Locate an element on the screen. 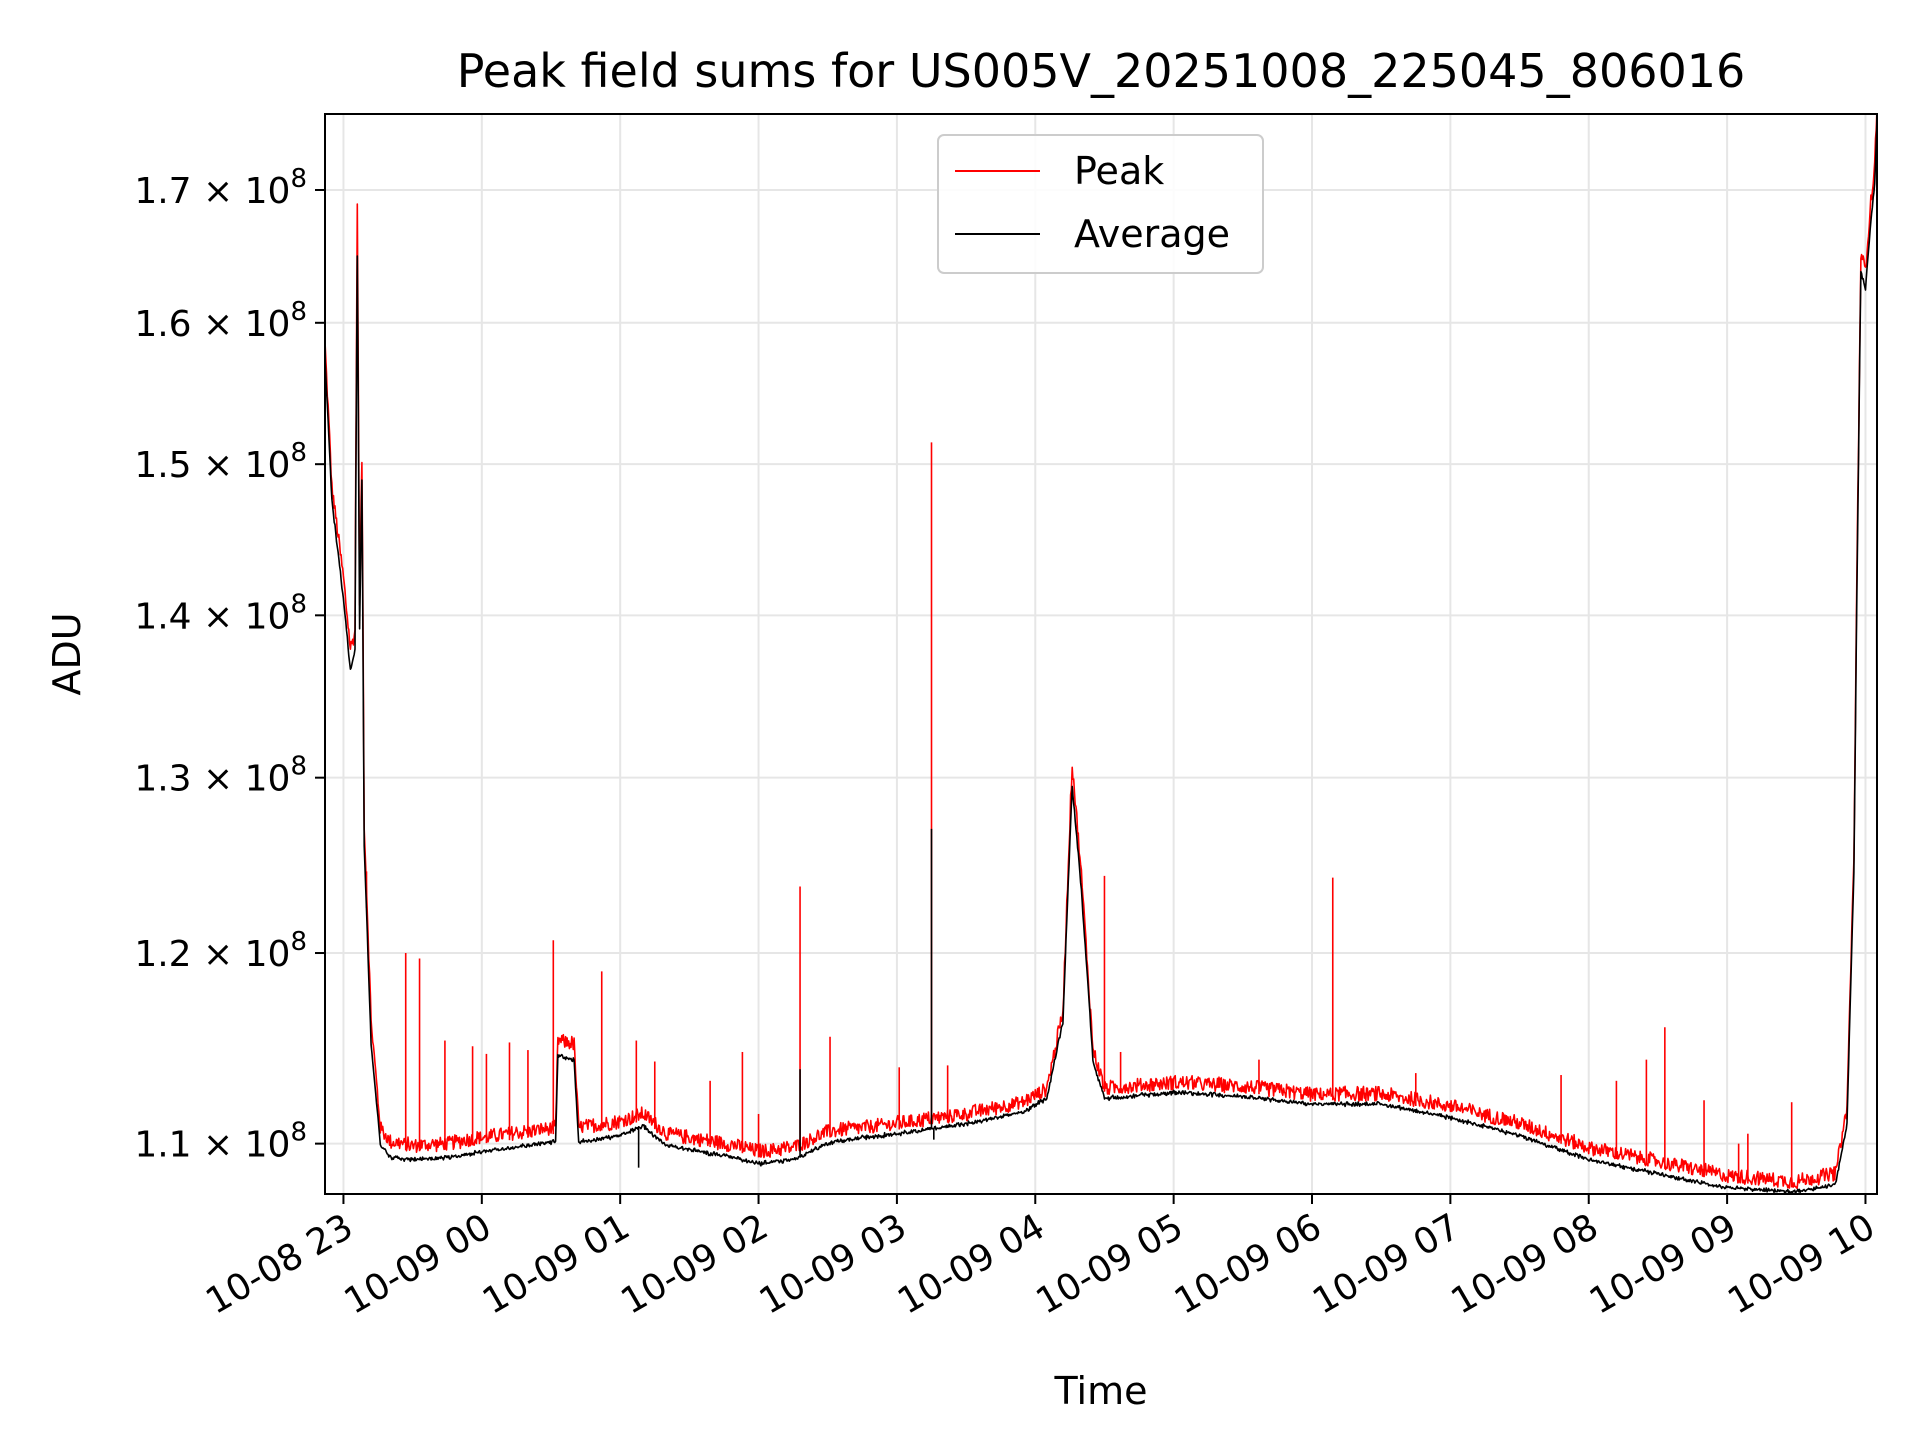 Image resolution: width=1920 pixels, height=1445 pixels. y-tick-label: 1.6 × 10⁸ is located at coordinates (220, 321).